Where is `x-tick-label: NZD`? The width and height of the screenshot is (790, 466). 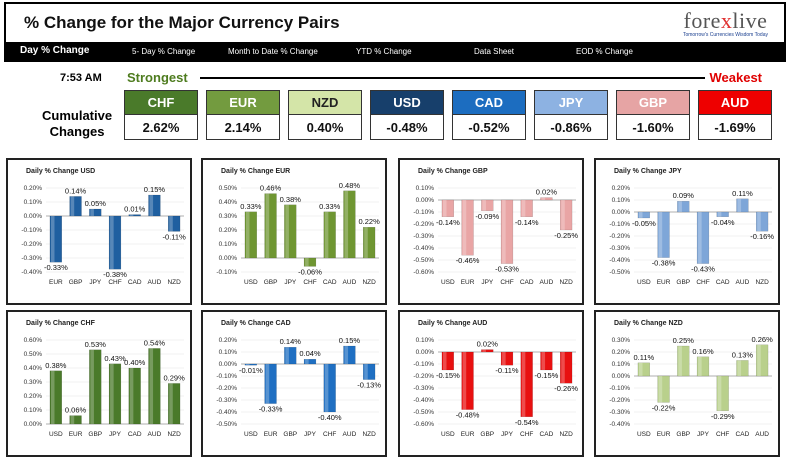
x-tick-label: NZD is located at coordinates (369, 282).